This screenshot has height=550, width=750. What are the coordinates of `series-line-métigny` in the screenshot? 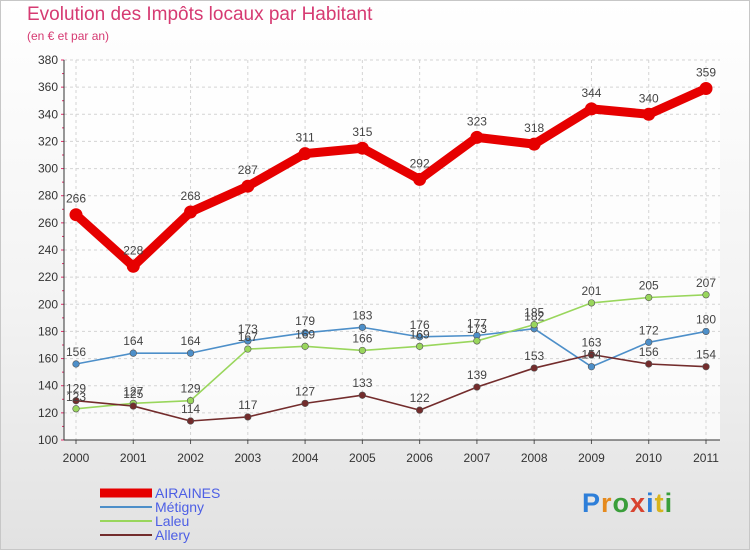 It's located at (391, 347).